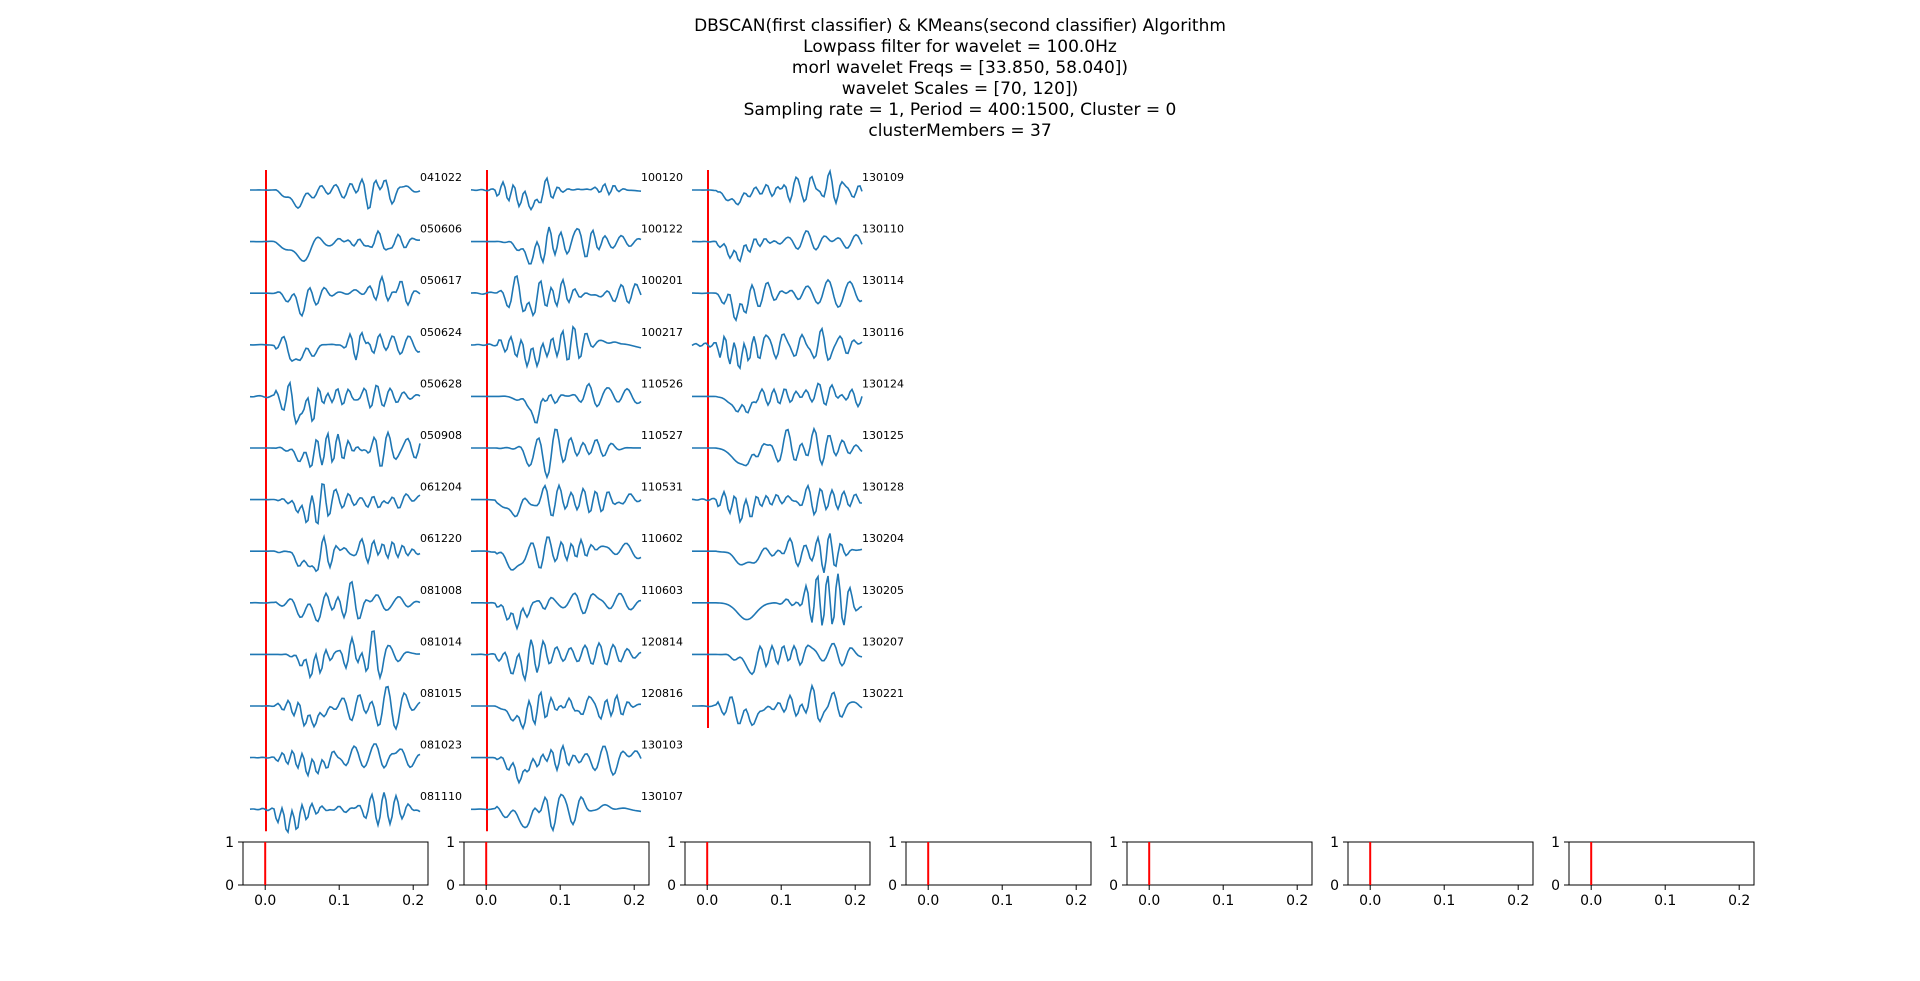 This screenshot has height=981, width=1920. What do you see at coordinates (441, 538) in the screenshot?
I see `trace-label: 061220` at bounding box center [441, 538].